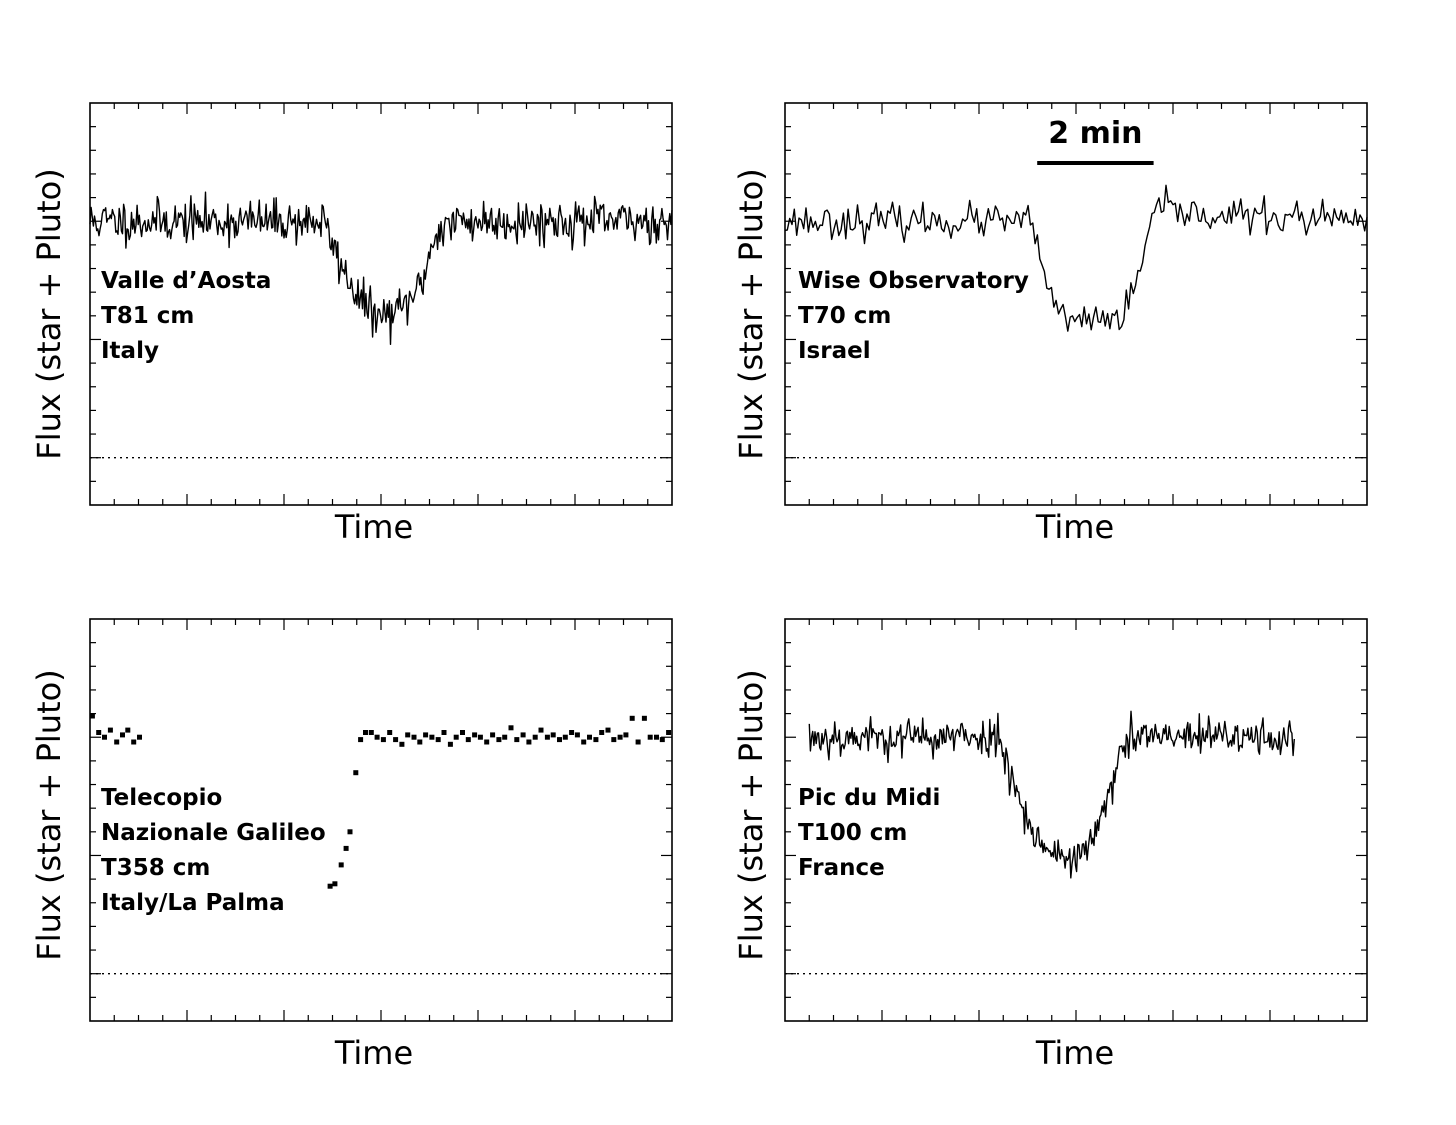 The image size is (1456, 1125). Describe the element at coordinates (852, 833) in the screenshot. I see `station-telescope: T100 cm` at that location.